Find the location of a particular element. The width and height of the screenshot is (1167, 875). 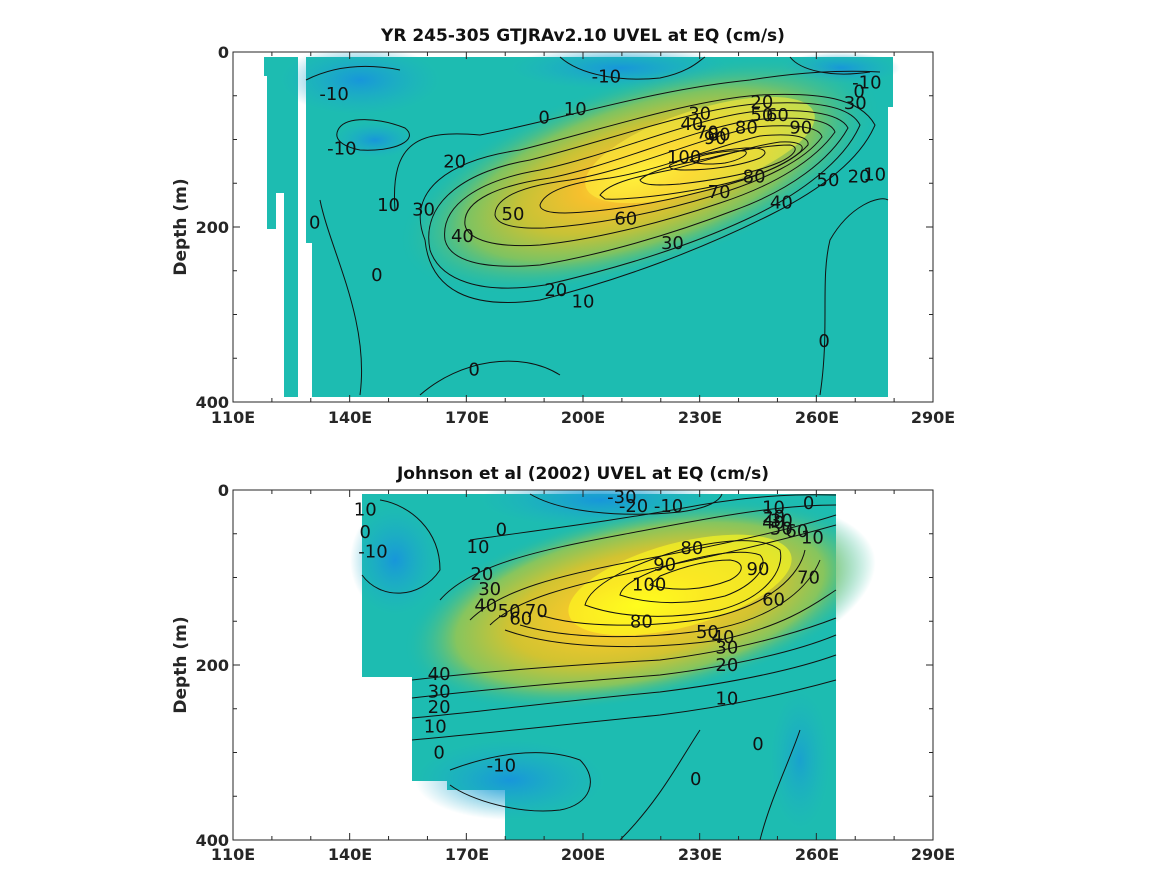

y-axis-label-top: Depth (m) is located at coordinates (181, 226).